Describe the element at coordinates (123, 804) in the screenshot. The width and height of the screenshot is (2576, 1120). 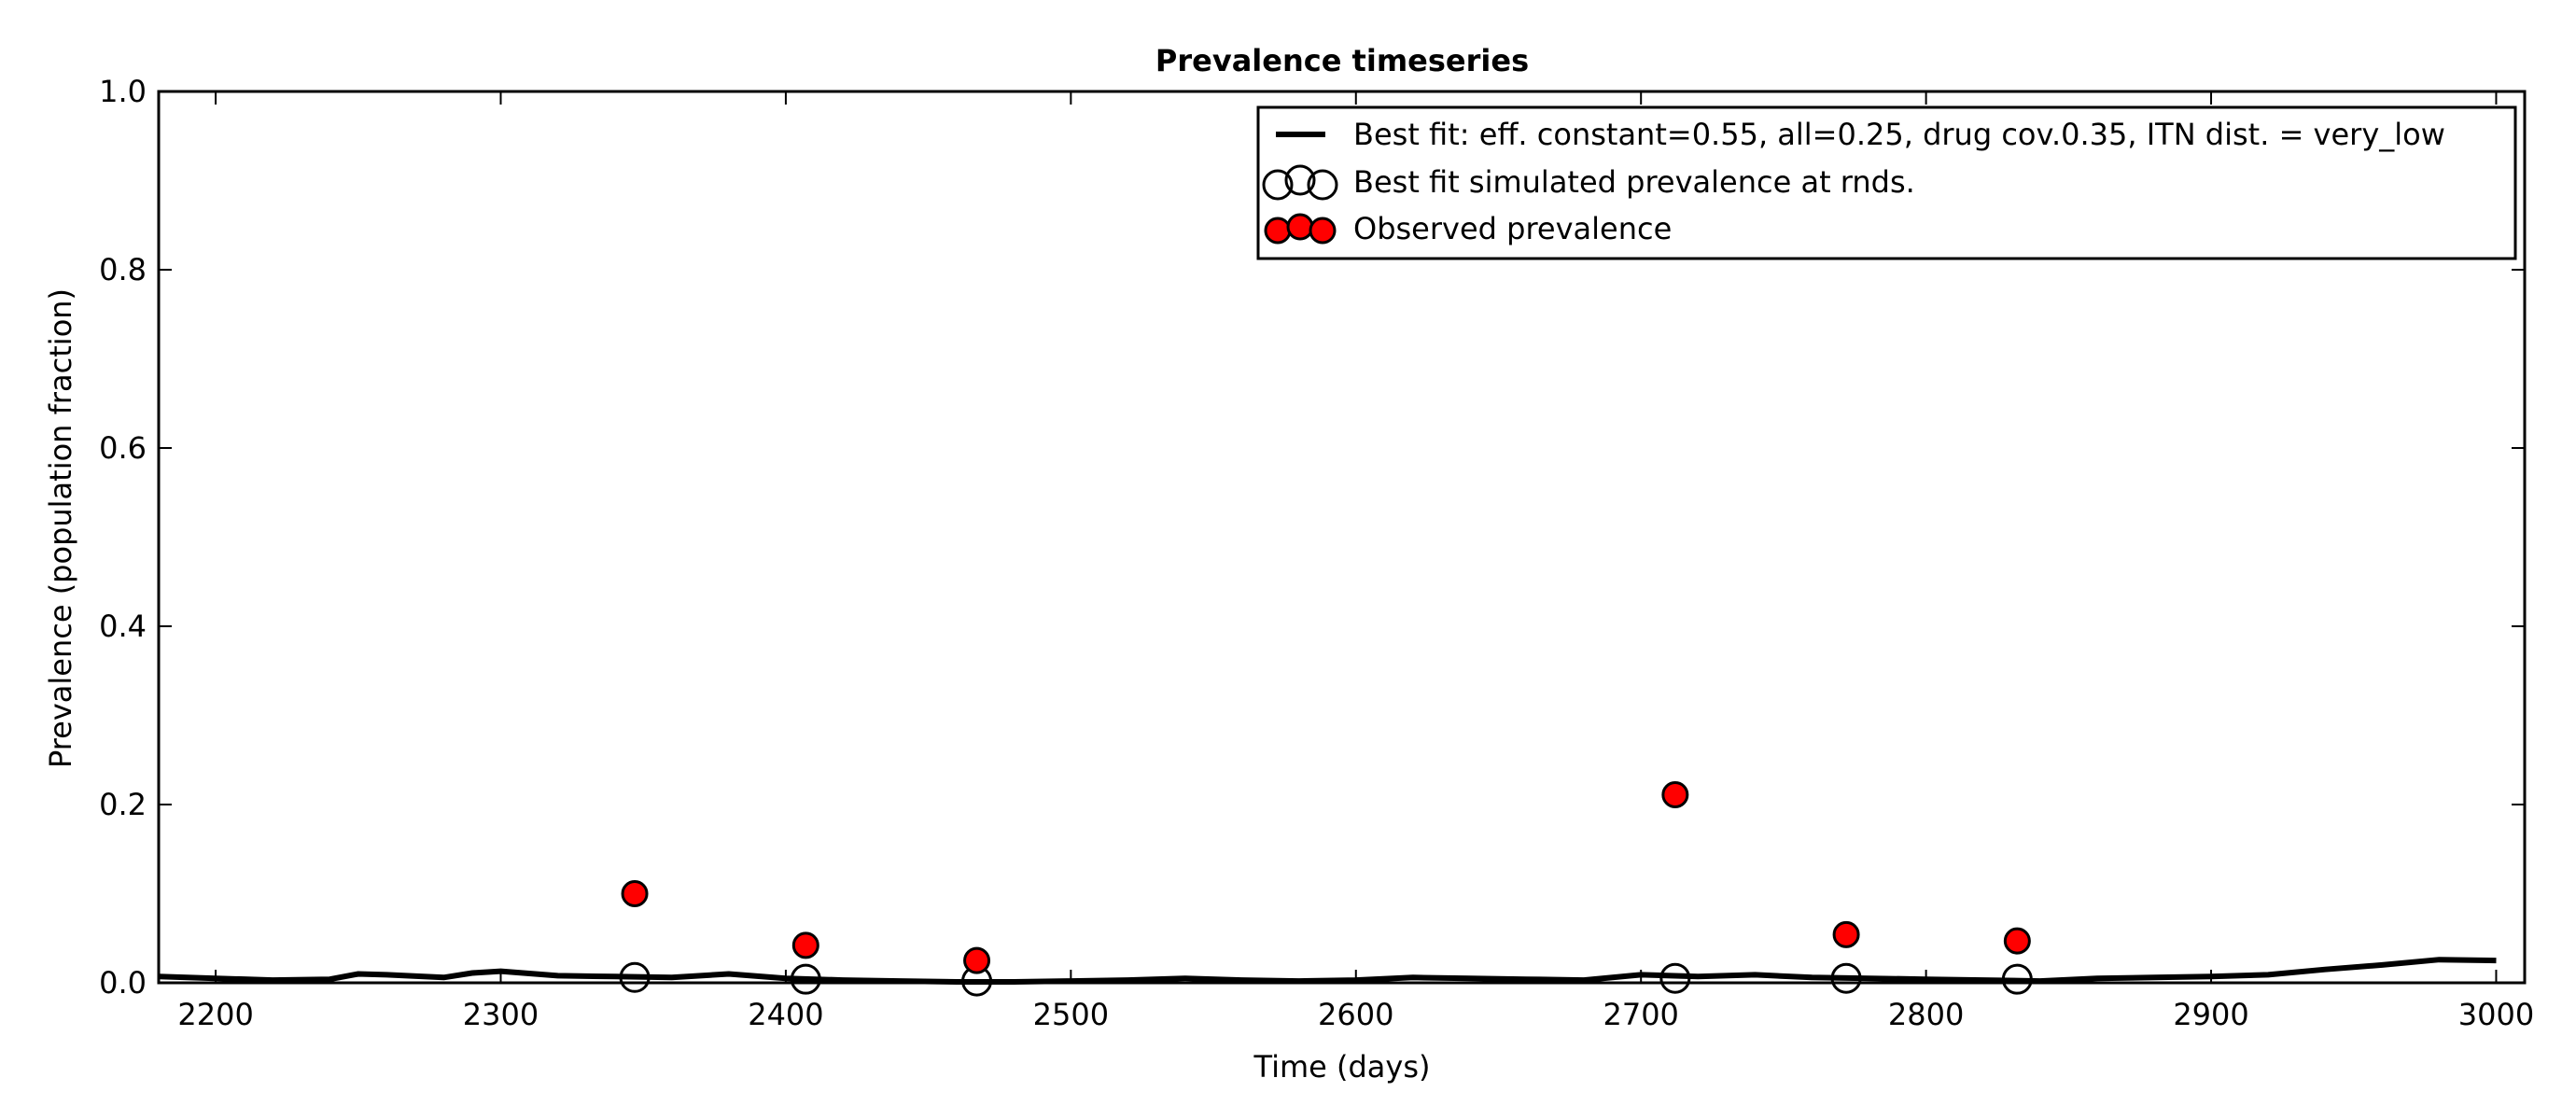
I see `y-tick-label: 0.2` at that location.